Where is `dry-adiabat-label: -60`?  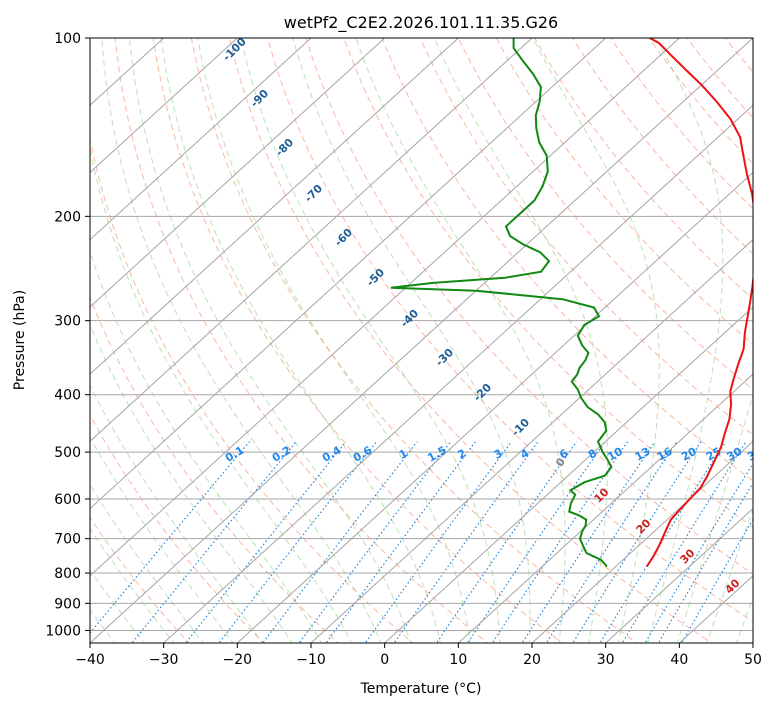
dry-adiabat-label: -60 is located at coordinates (343, 237).